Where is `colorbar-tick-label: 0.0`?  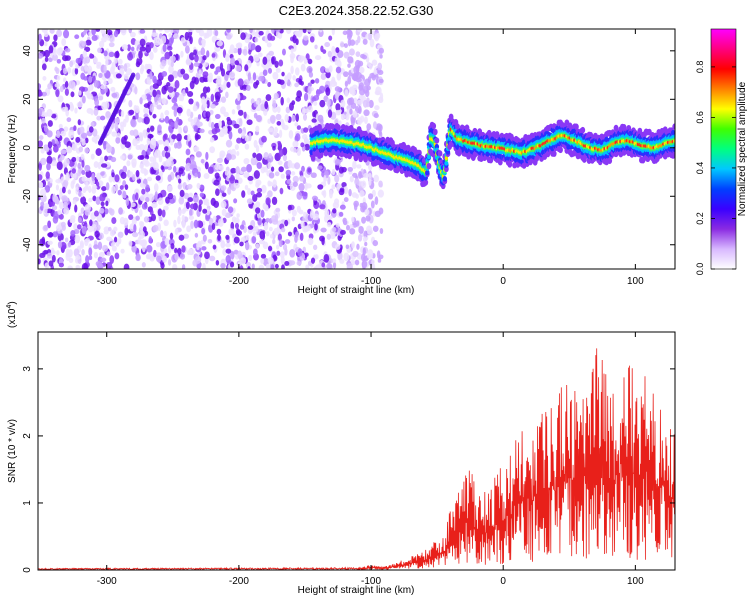
colorbar-tick-label: 0.0 is located at coordinates (700, 269).